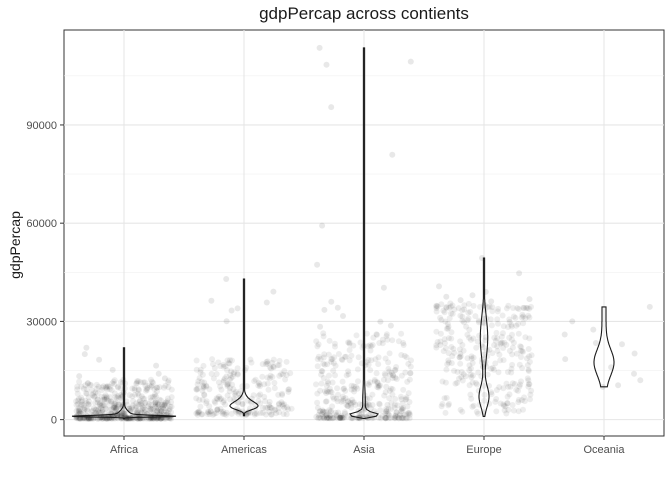 The height and width of the screenshot is (480, 672). What do you see at coordinates (367, 446) in the screenshot?
I see `x-axis: Africa Americas Asia Europe Oceania` at bounding box center [367, 446].